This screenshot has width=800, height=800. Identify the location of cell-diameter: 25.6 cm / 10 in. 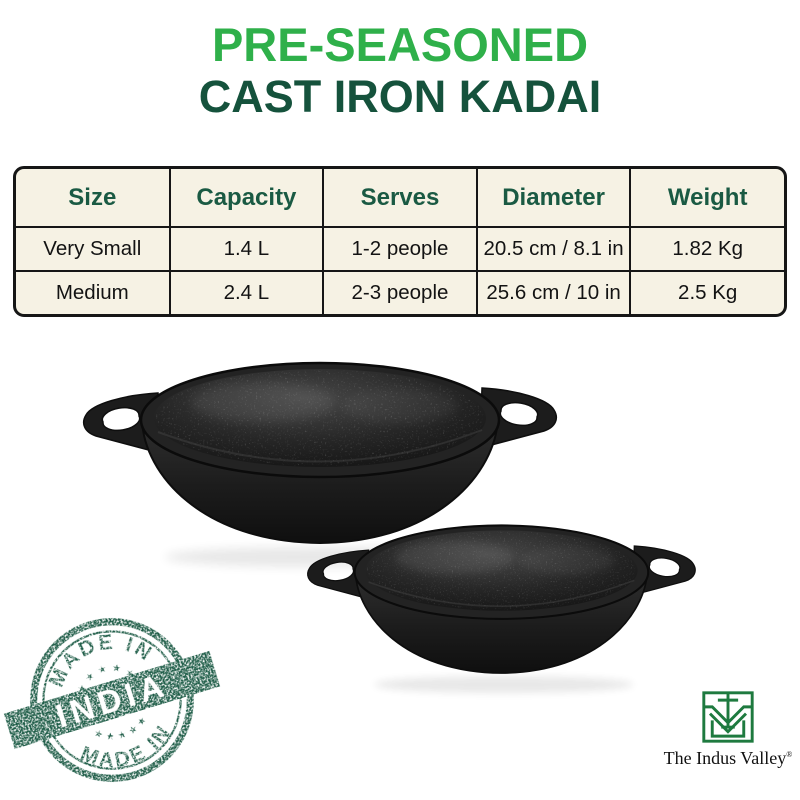
(553, 292).